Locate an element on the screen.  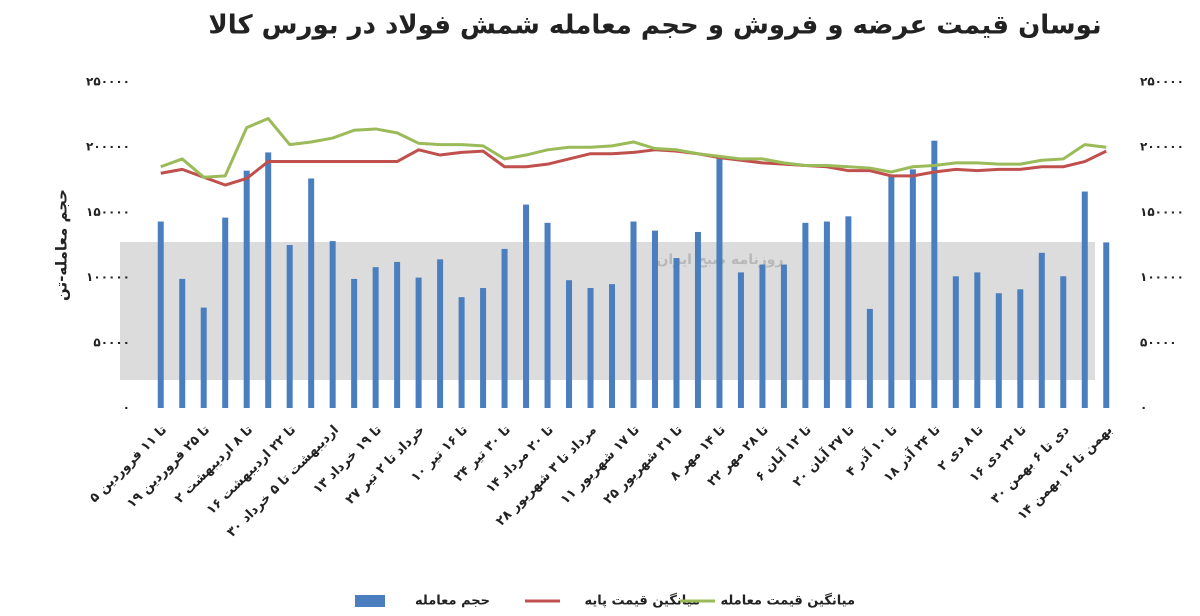
y-tick-label: ۱۰۰۰۰۰ is located at coordinates (108, 277).